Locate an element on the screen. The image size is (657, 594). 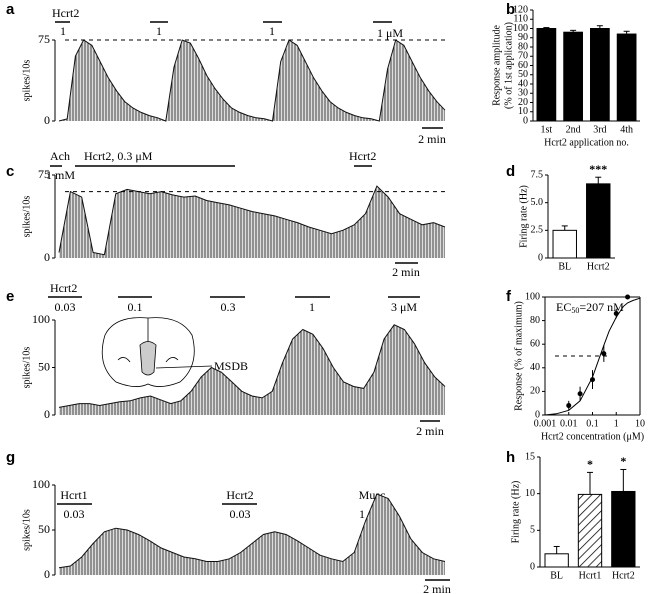
x-tick-label: Hcrt1 is located at coordinates (590, 575).